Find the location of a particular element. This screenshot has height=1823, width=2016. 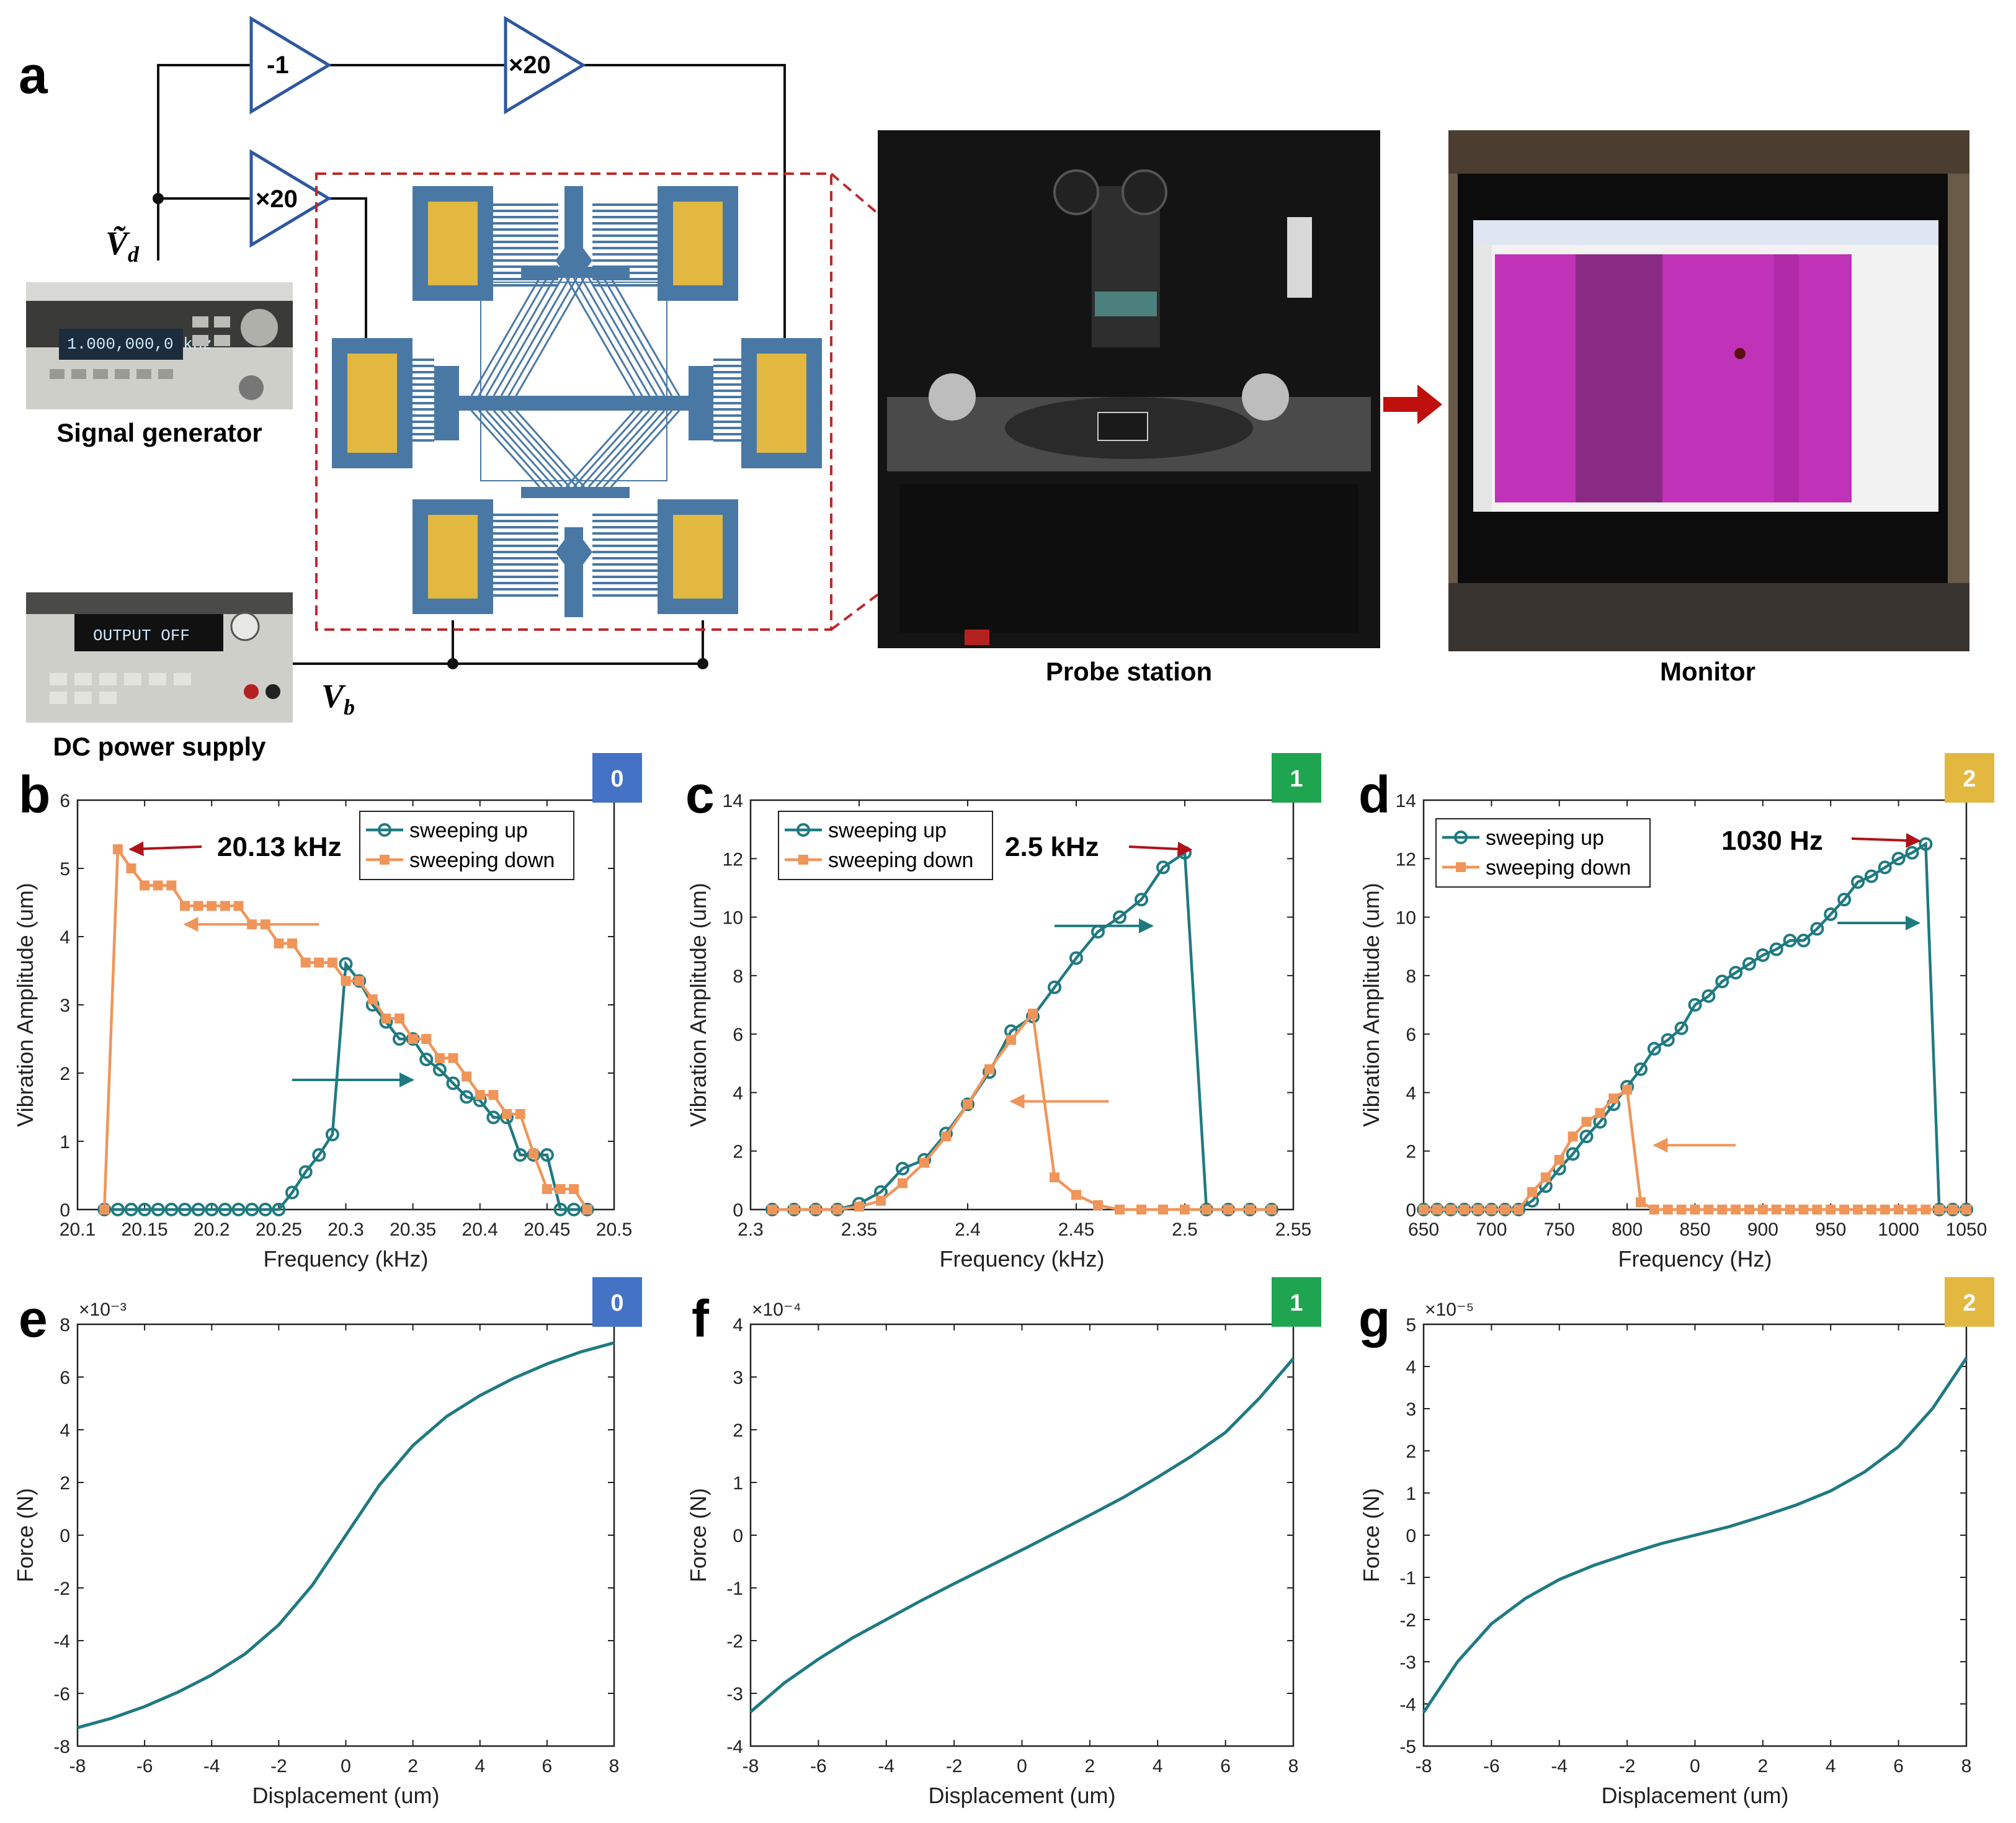

legend is located at coordinates (1543, 853).